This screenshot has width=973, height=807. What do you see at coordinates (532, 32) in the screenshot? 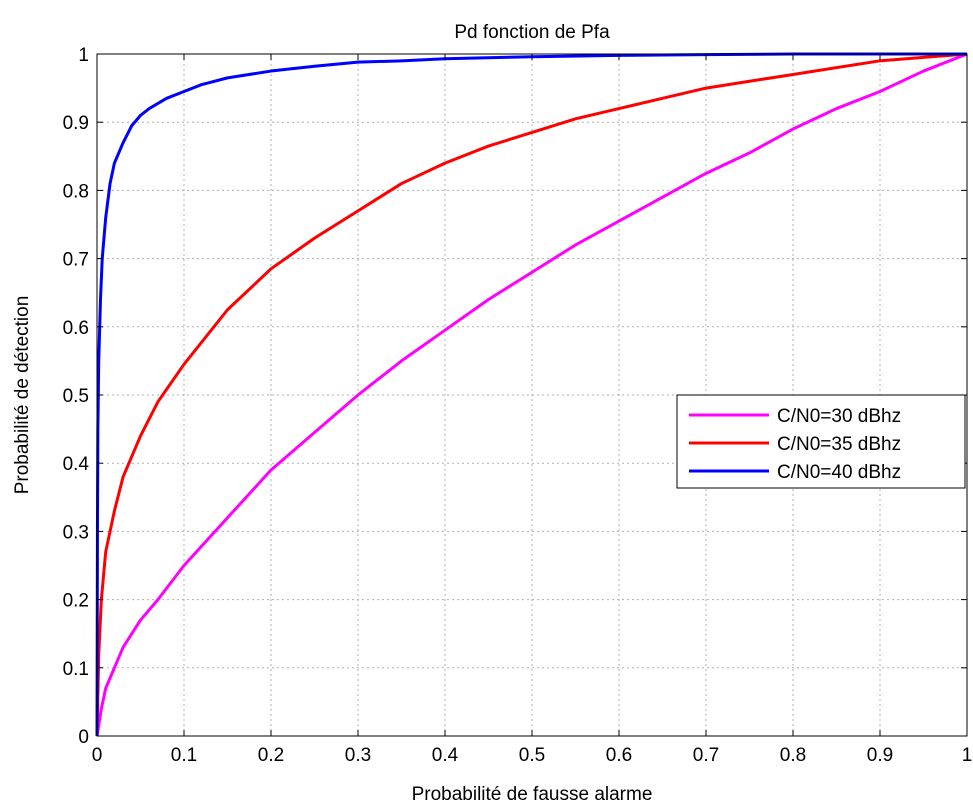
I see `chart-title: Pd fonction de Pfa` at bounding box center [532, 32].